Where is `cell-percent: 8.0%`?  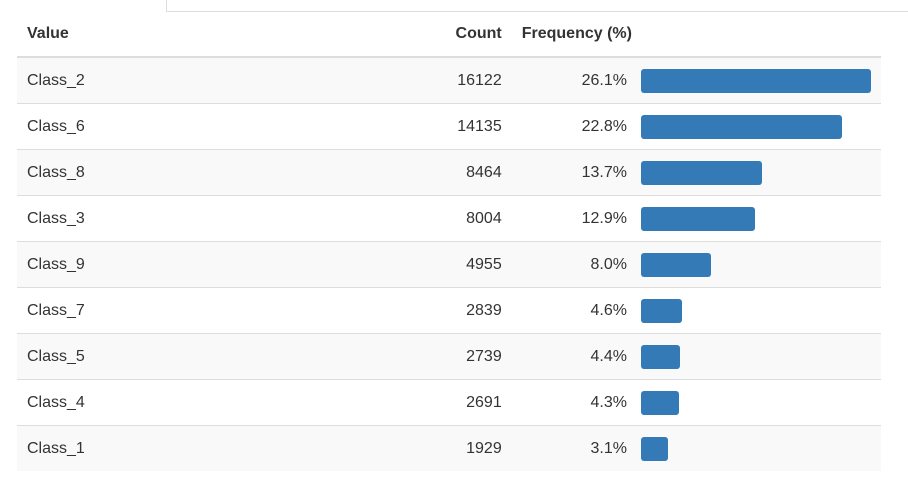 cell-percent: 8.0% is located at coordinates (574, 264).